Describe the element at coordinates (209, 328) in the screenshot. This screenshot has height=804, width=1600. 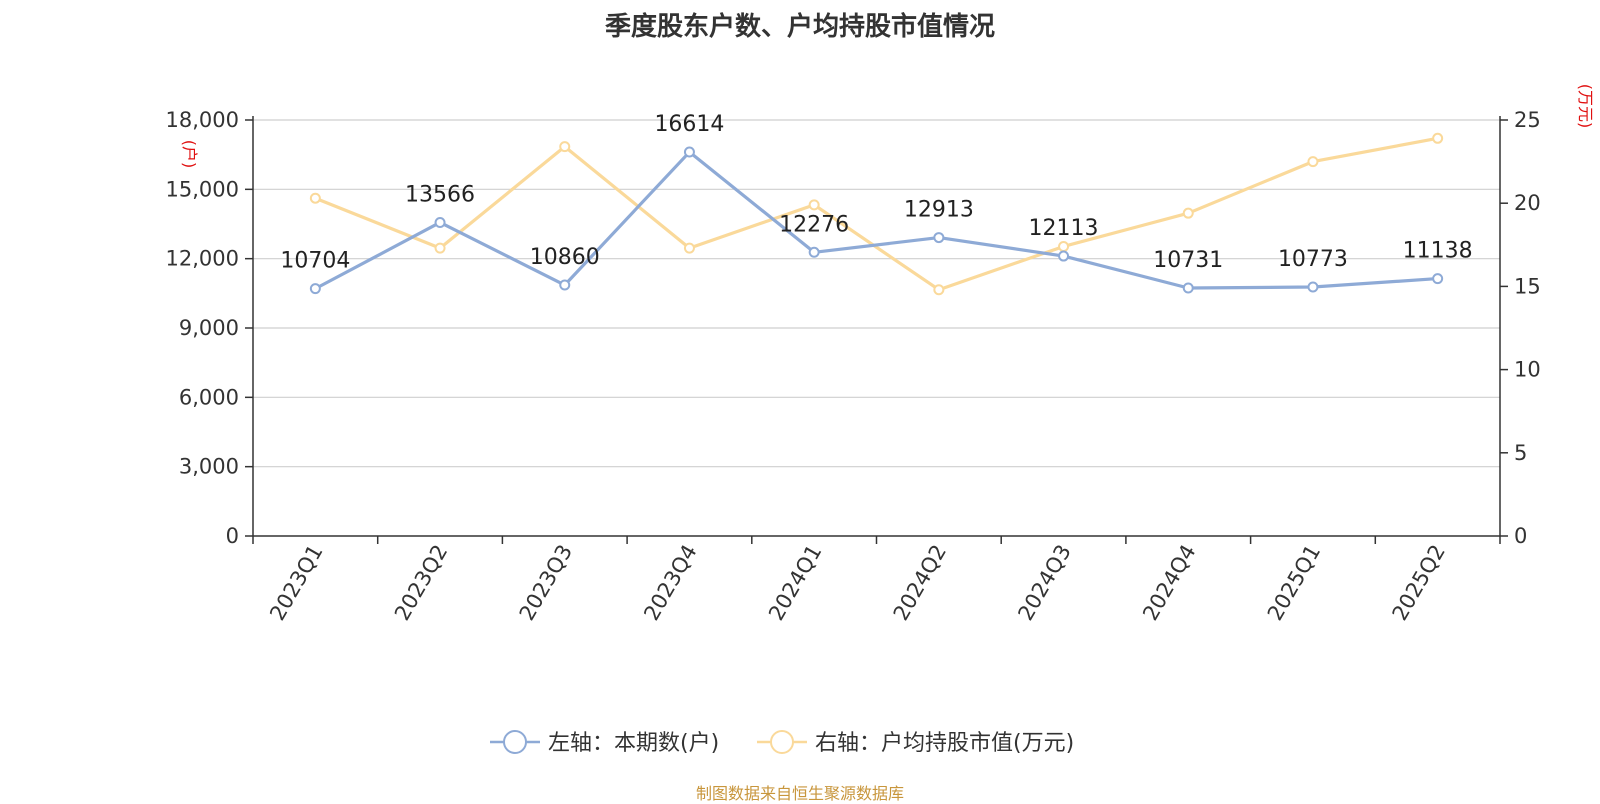
I see `left-axis-tick-label: 9,000` at that location.